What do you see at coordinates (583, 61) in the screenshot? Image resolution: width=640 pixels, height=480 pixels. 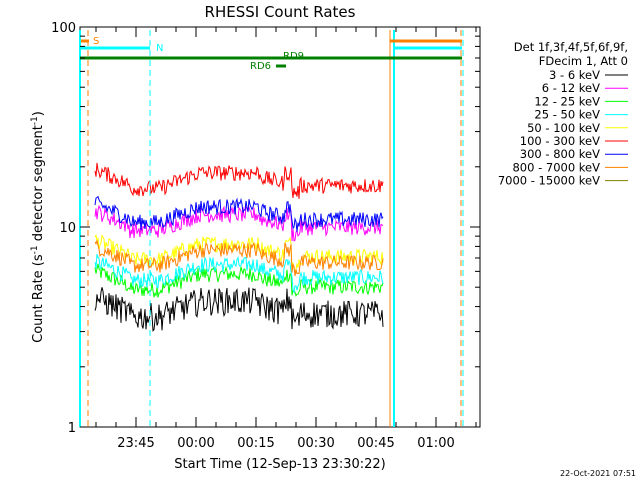 I see `legend-header-2: FDecim 1, Att 0` at bounding box center [583, 61].